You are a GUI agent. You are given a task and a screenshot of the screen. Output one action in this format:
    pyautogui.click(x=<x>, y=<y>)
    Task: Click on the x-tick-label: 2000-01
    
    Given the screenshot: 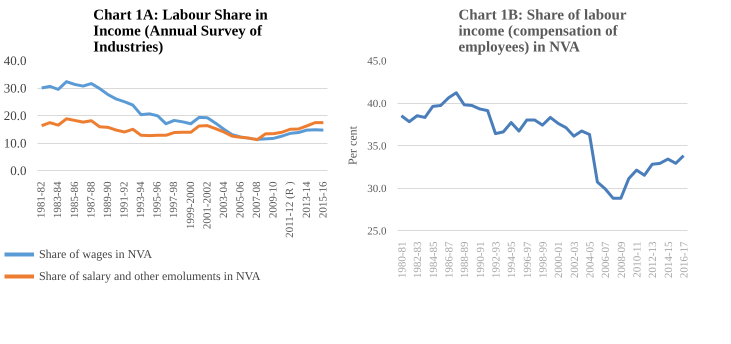 What is the action you would take?
    pyautogui.click(x=559, y=259)
    